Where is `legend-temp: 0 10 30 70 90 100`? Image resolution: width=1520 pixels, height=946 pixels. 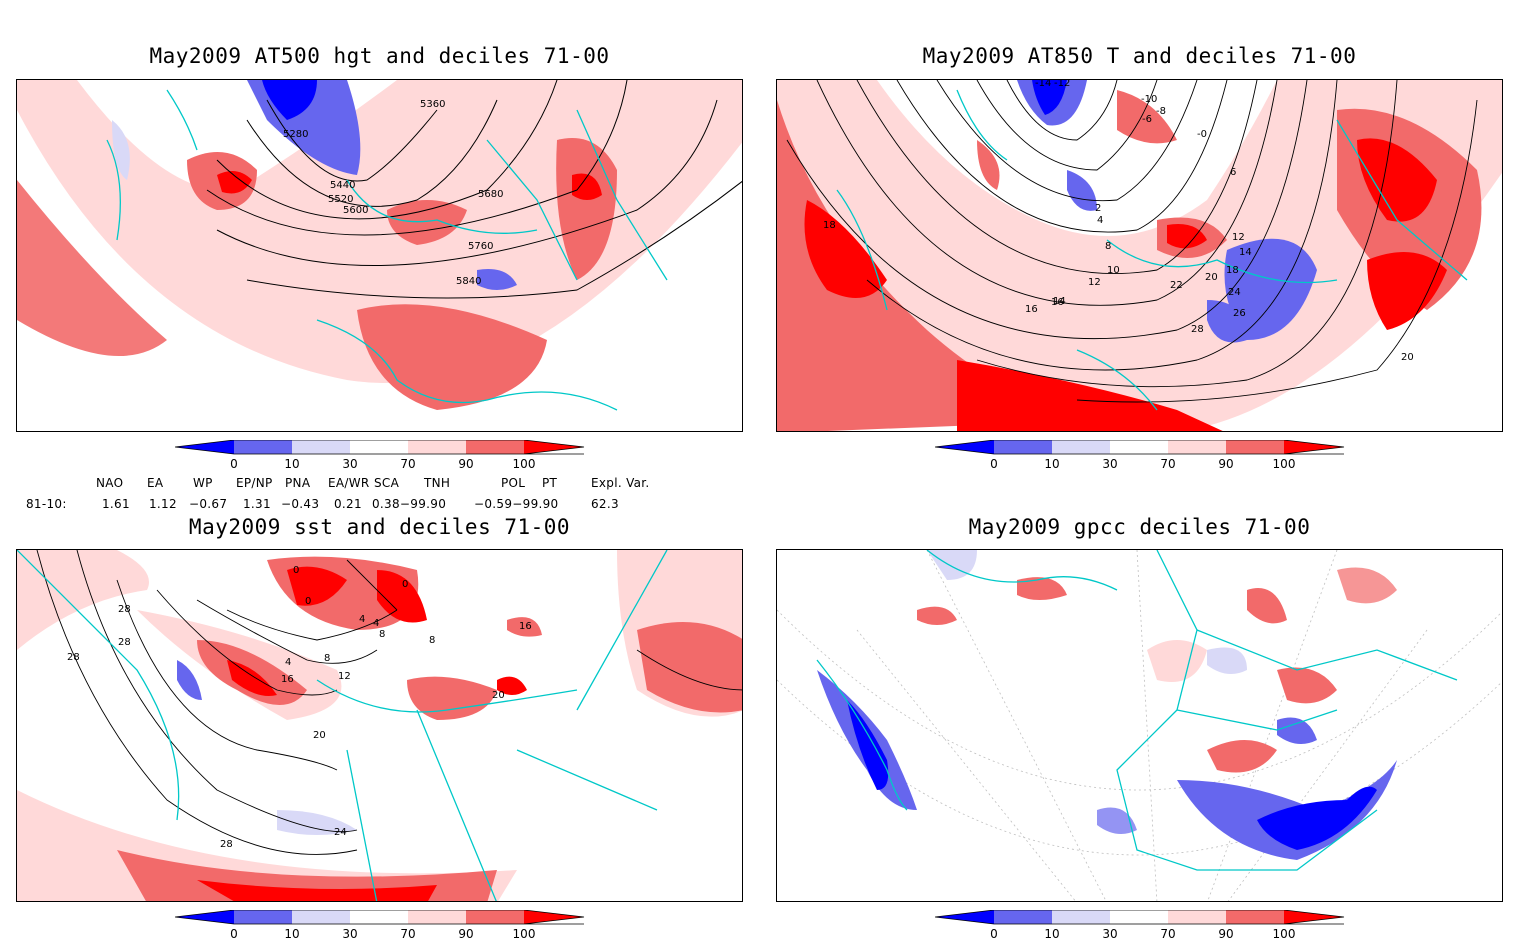 legend-temp: 0 10 30 70 90 100 is located at coordinates (1145, 458).